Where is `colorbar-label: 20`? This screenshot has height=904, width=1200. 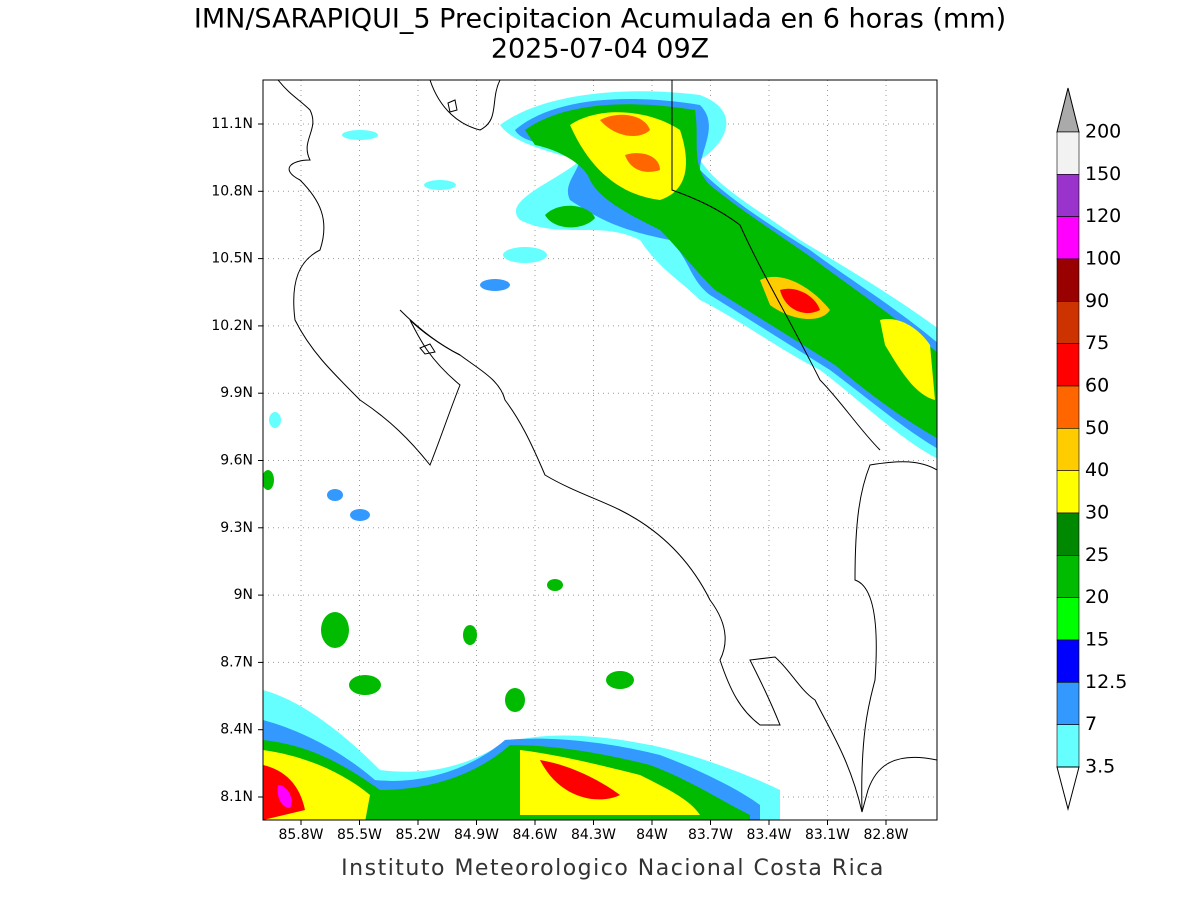
colorbar-label: 20 is located at coordinates (1097, 597).